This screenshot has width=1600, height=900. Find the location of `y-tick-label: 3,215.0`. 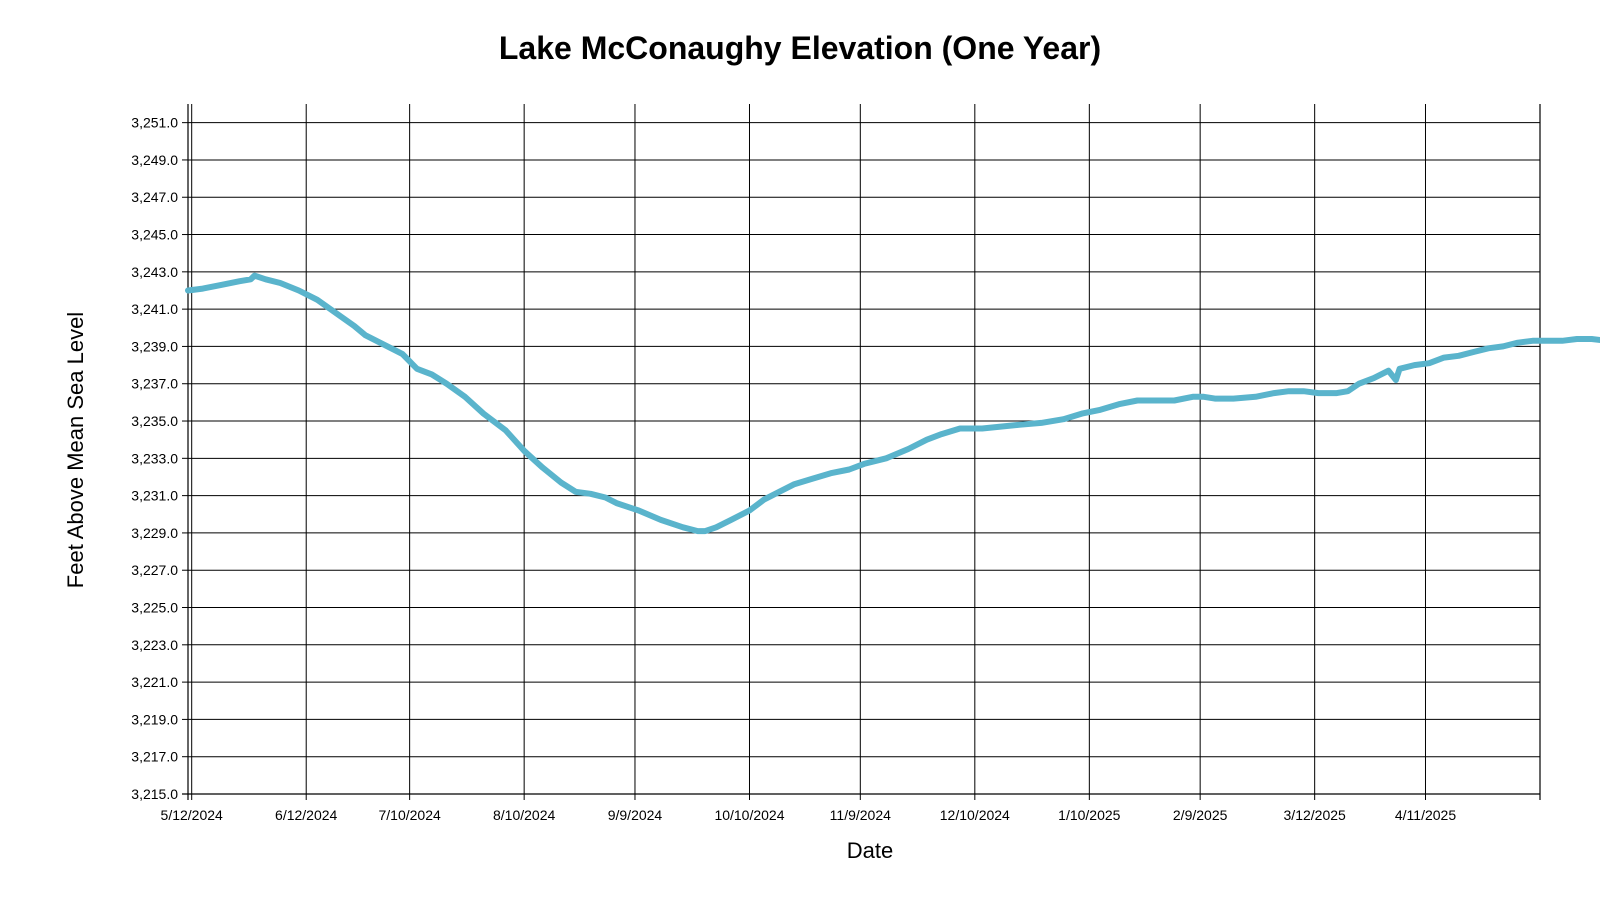

y-tick-label: 3,215.0 is located at coordinates (154, 794).